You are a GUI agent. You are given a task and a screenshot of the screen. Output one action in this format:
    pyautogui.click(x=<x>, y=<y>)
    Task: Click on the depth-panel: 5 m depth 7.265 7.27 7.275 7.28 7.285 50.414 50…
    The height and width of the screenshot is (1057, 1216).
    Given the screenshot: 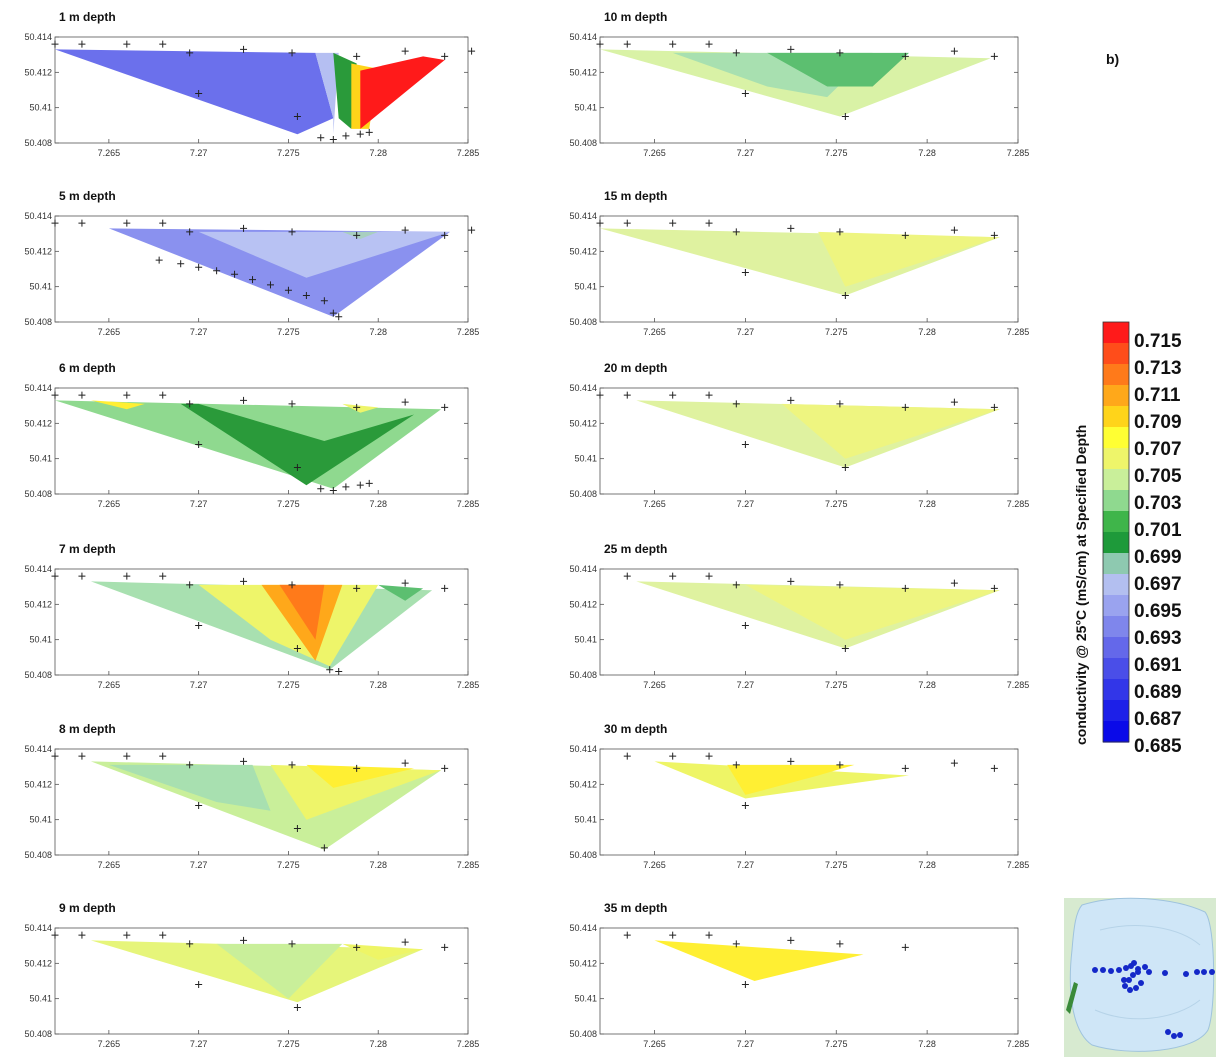 What is the action you would take?
    pyautogui.click(x=251, y=263)
    